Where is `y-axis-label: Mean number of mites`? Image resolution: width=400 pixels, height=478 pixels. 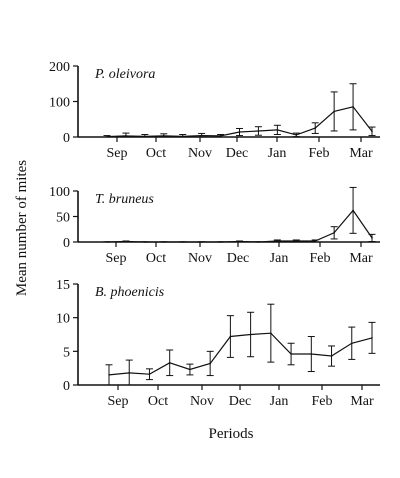 y-axis-label: Mean number of mites is located at coordinates (22, 228).